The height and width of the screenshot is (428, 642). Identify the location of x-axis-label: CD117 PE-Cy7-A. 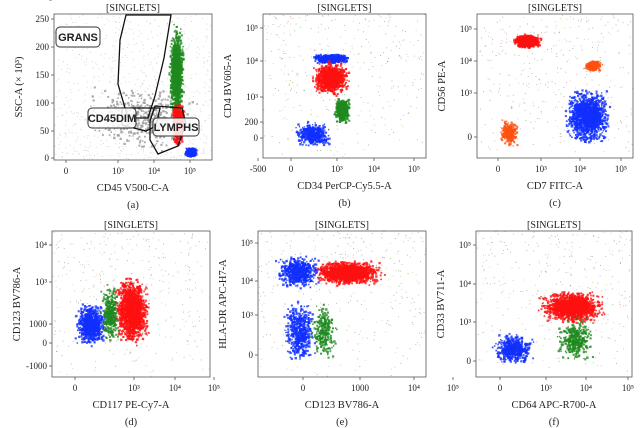
(131, 405).